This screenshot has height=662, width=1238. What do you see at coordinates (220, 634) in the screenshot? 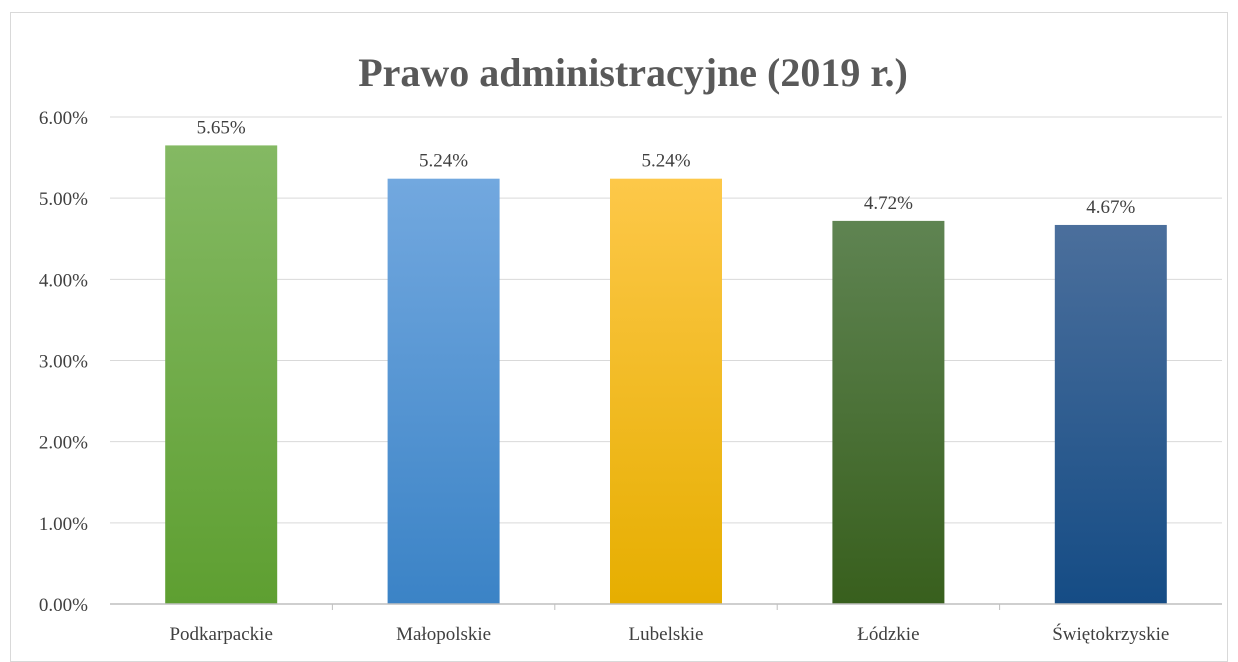
I see `x-tick-label: Podkarpackie` at bounding box center [220, 634].